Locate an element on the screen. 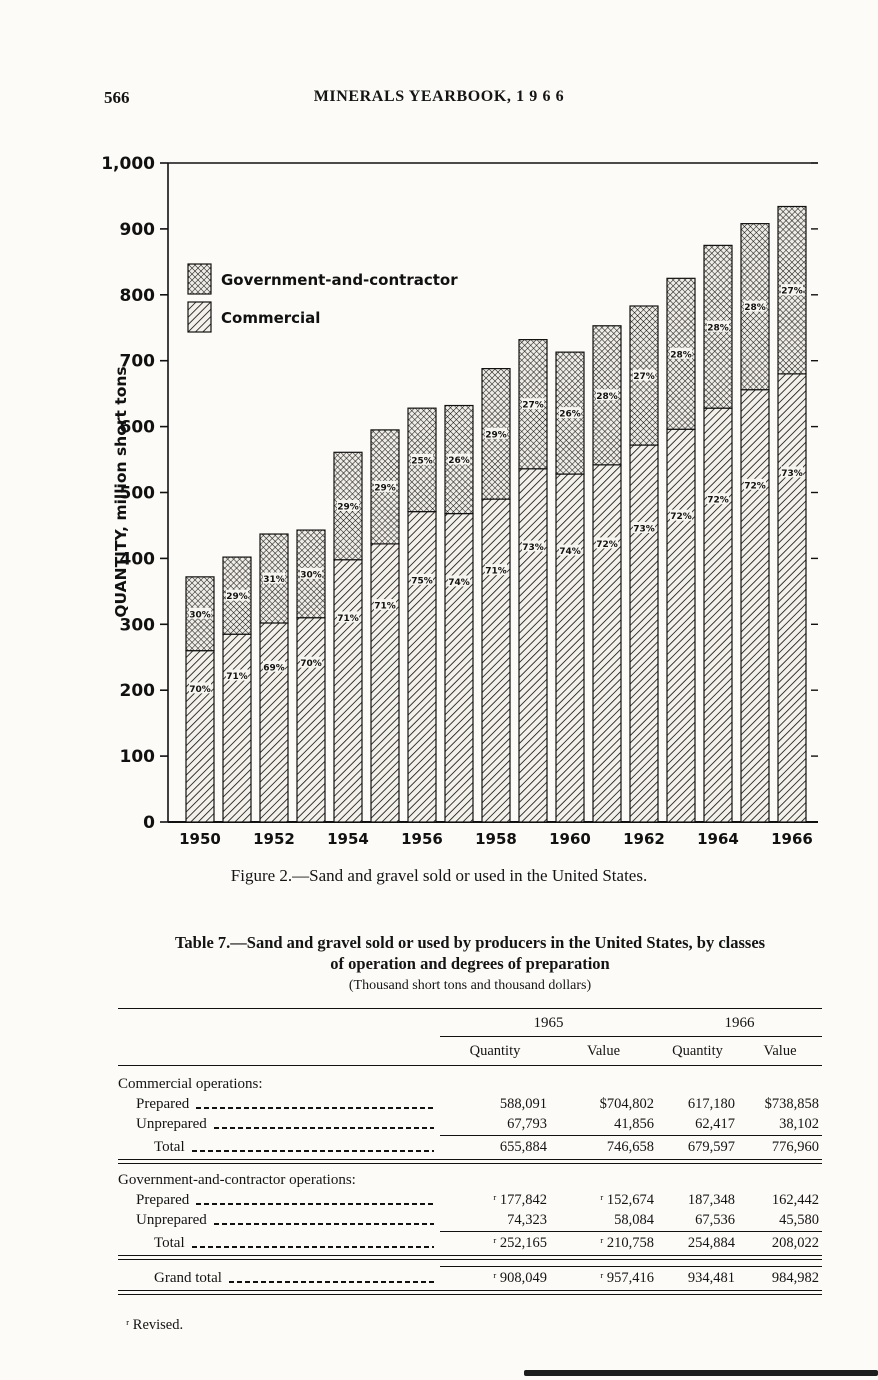 This screenshot has height=1380, width=878. row-label-cell: Prepared is located at coordinates (279, 1104).